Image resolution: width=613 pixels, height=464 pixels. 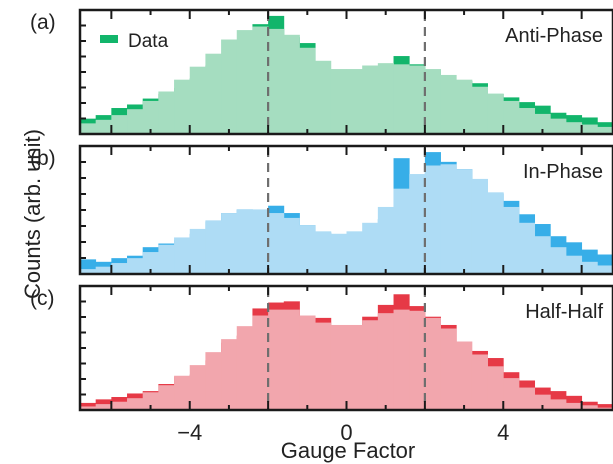 What do you see at coordinates (348, 450) in the screenshot?
I see `x-axis-label: Gauge Factor` at bounding box center [348, 450].